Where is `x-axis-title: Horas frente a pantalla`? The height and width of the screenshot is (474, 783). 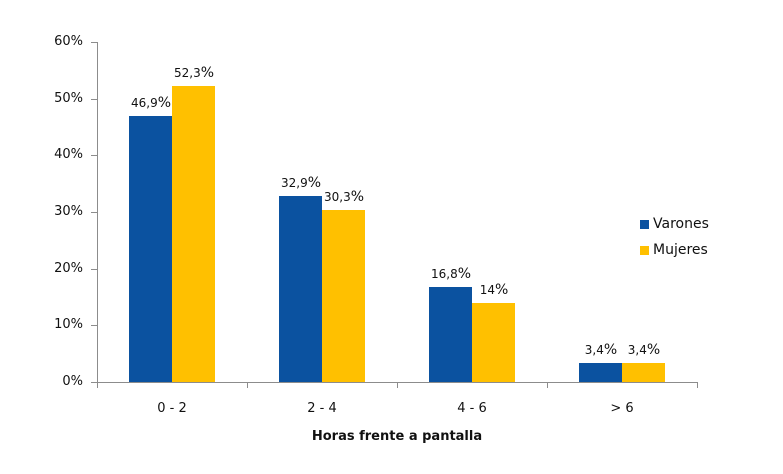 x-axis-title: Horas frente a pantalla is located at coordinates (397, 436).